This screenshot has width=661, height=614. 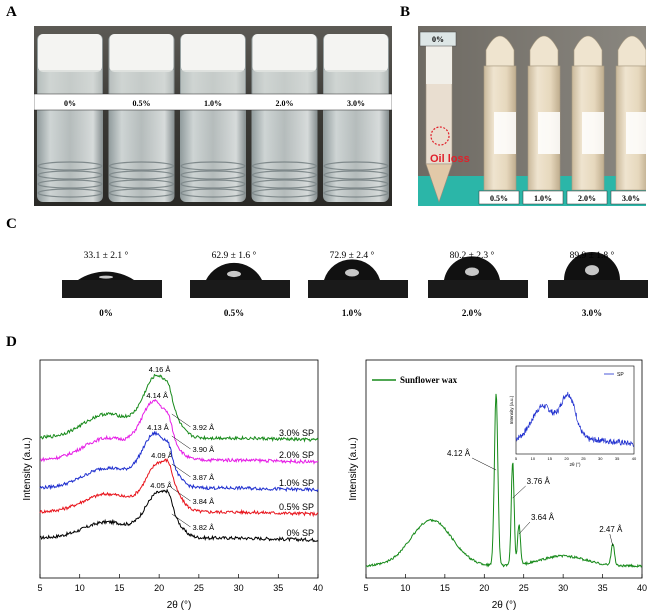 I want to click on inset-x-tick-label: 20, so click(x=566, y=458).